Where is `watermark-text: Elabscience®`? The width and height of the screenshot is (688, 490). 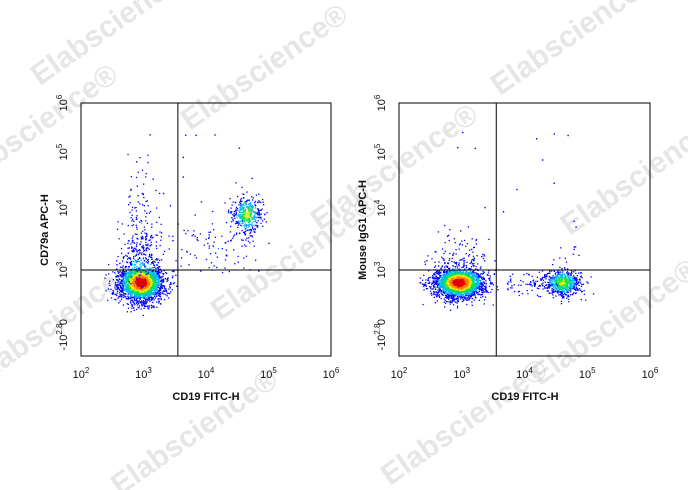
watermark-text: Elabscience® is located at coordinates (264, 68).